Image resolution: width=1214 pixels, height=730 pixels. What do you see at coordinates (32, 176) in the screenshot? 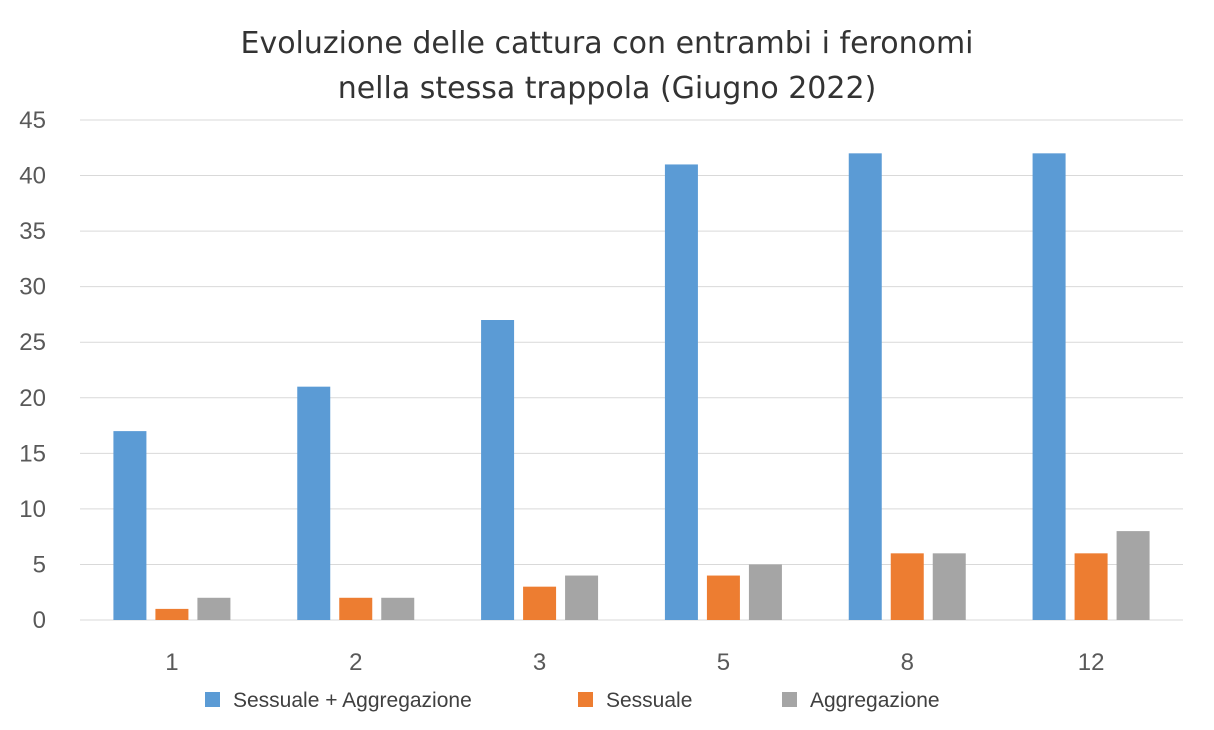
I see `y-tick-label: 40` at bounding box center [32, 176].